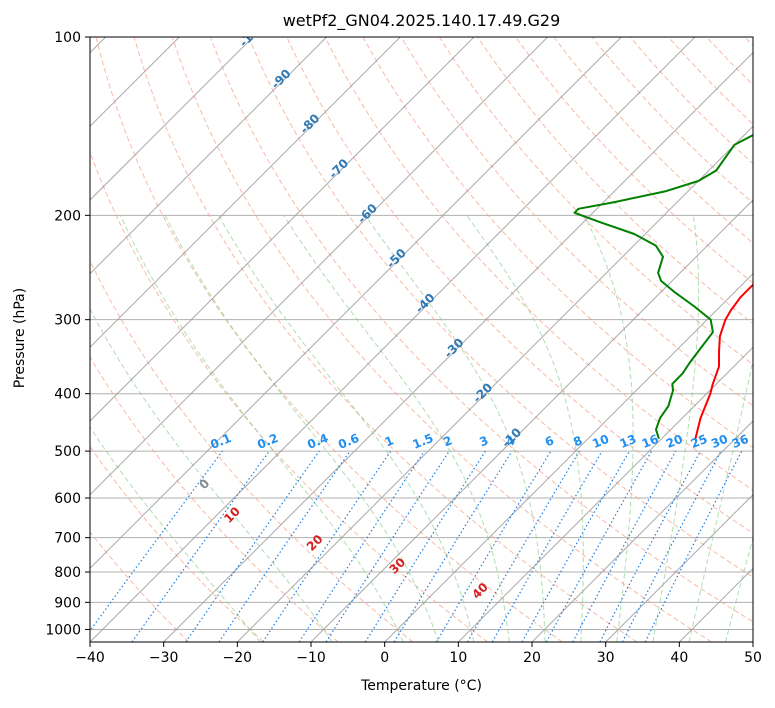 The height and width of the screenshot is (708, 775). What do you see at coordinates (421, 20) in the screenshot?
I see `chart-title: wetPf2_GN04.2025.140.17.49.G29` at bounding box center [421, 20].